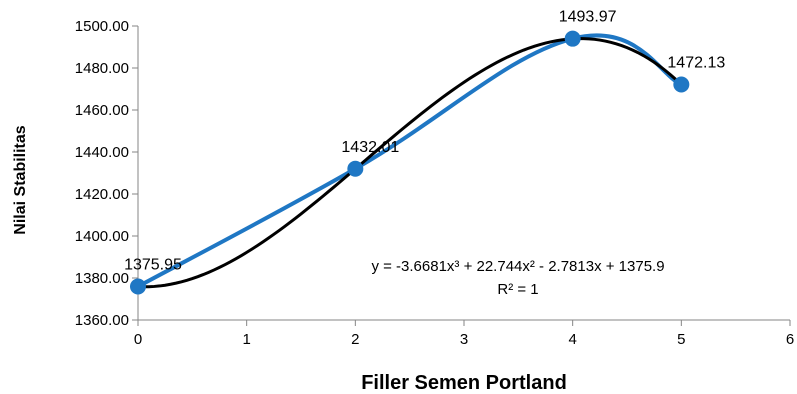 The height and width of the screenshot is (394, 797). I want to click on y-tick-label: 1440.00, so click(102, 152).